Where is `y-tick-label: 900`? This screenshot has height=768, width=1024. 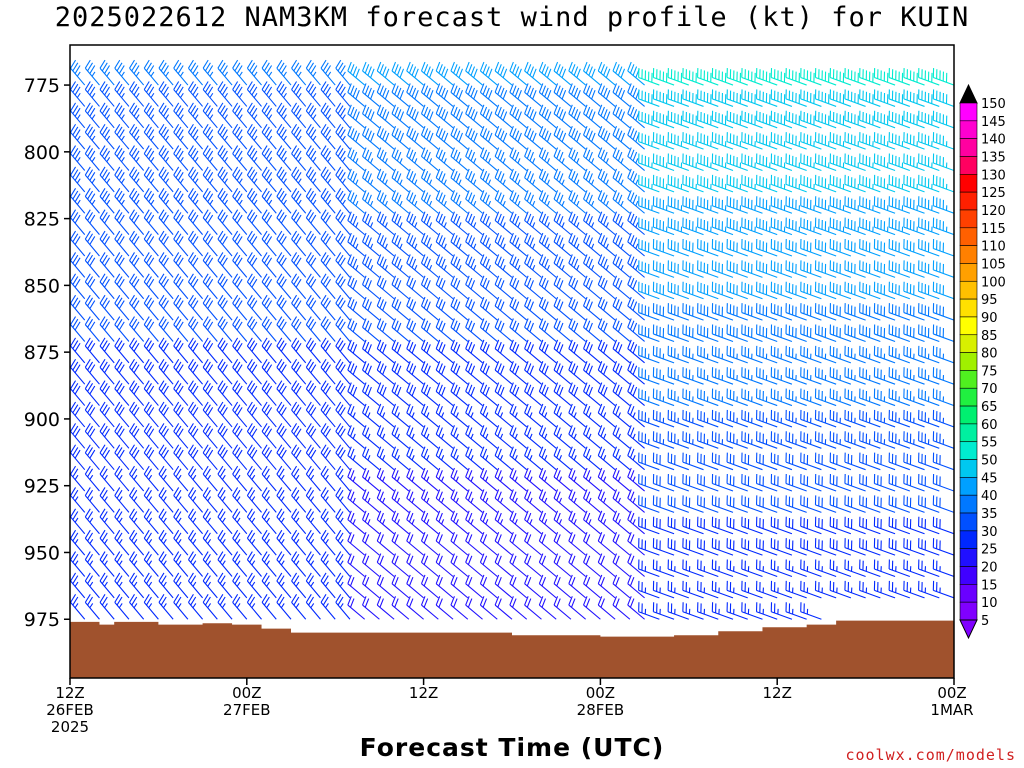
y-tick-label: 900 is located at coordinates (42, 420).